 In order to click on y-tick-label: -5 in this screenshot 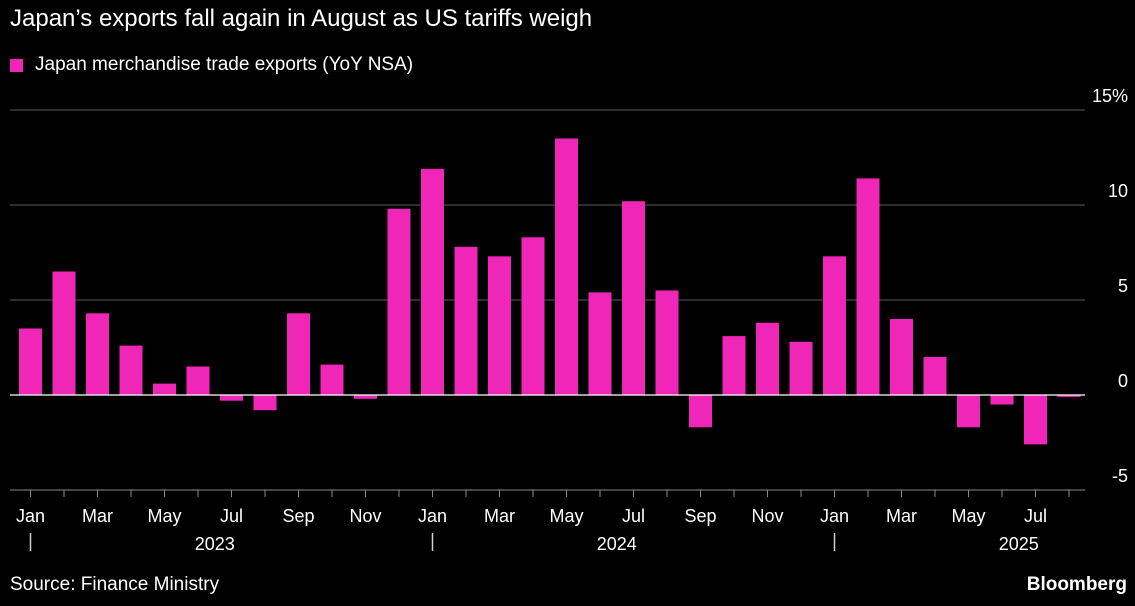, I will do `click(1120, 476)`.